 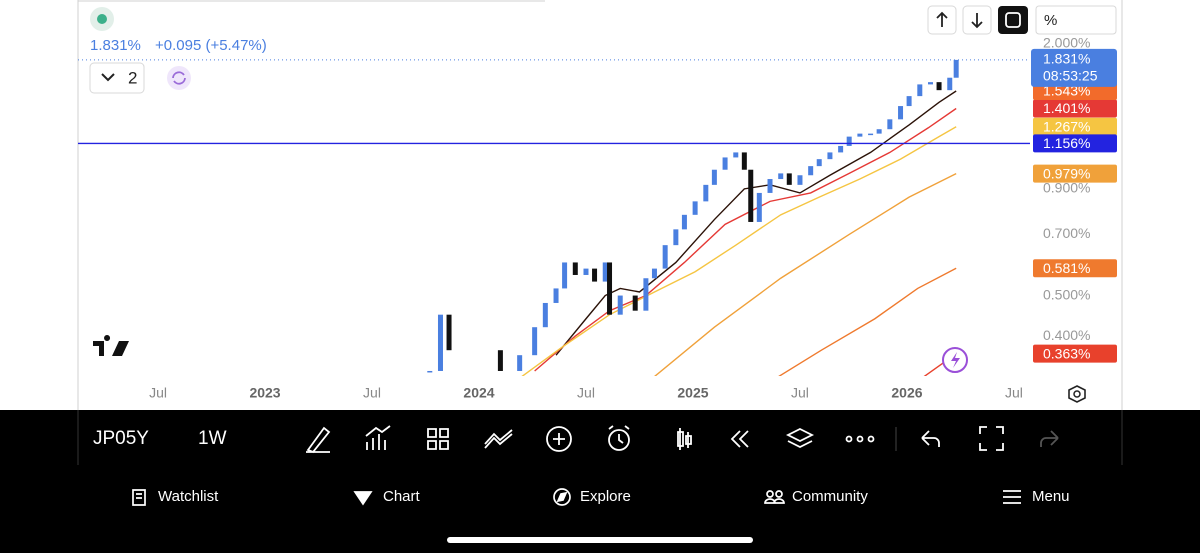 What do you see at coordinates (1050, 20) in the screenshot?
I see `scale-mode: %` at bounding box center [1050, 20].